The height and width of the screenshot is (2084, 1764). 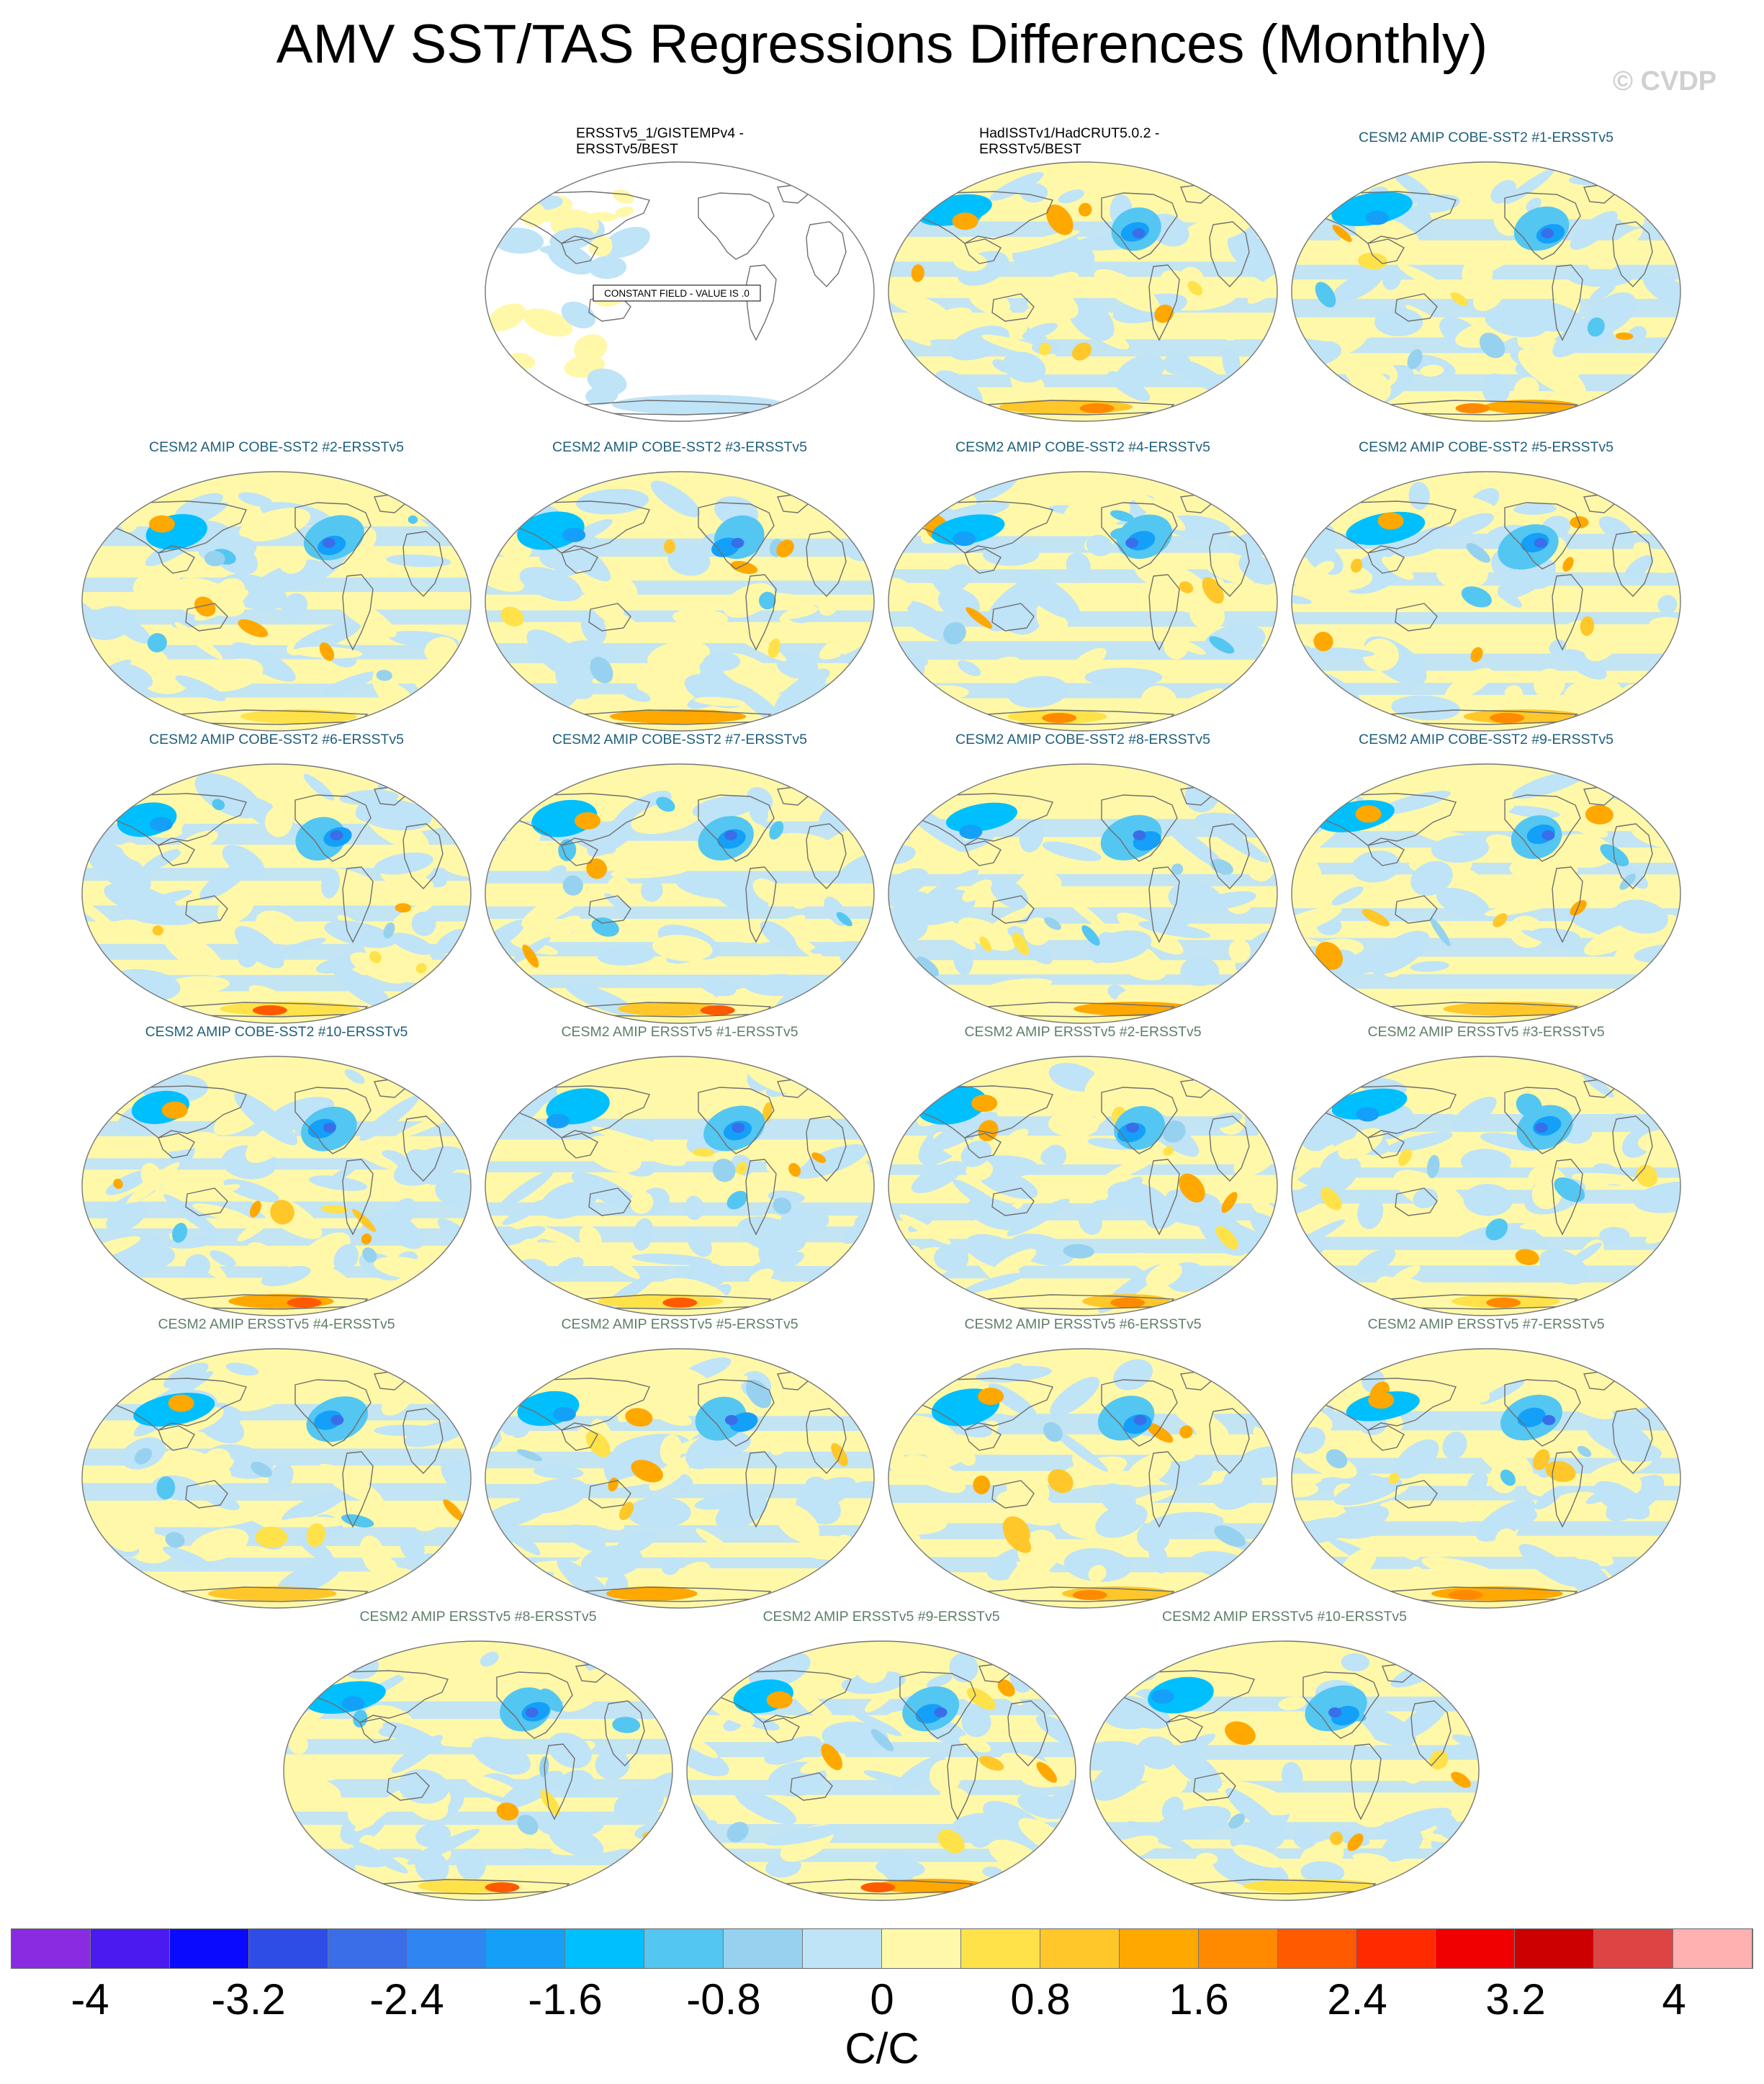 What do you see at coordinates (1486, 1032) in the screenshot?
I see `panel-title: CESM2 AMIP ERSSTv5 #3-ERSSTv5` at bounding box center [1486, 1032].